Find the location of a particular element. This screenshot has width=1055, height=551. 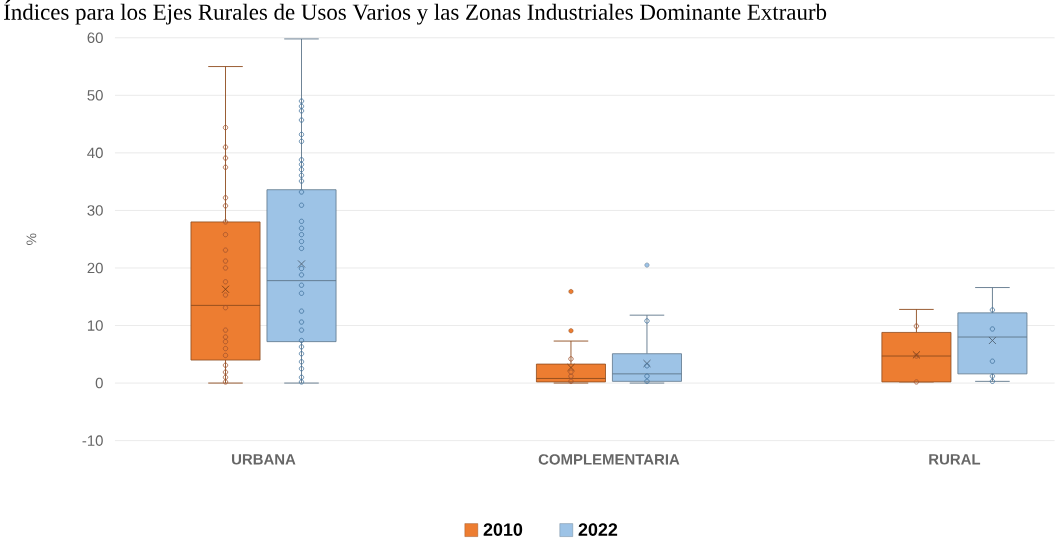

y-tick-label: 10 is located at coordinates (95, 326).